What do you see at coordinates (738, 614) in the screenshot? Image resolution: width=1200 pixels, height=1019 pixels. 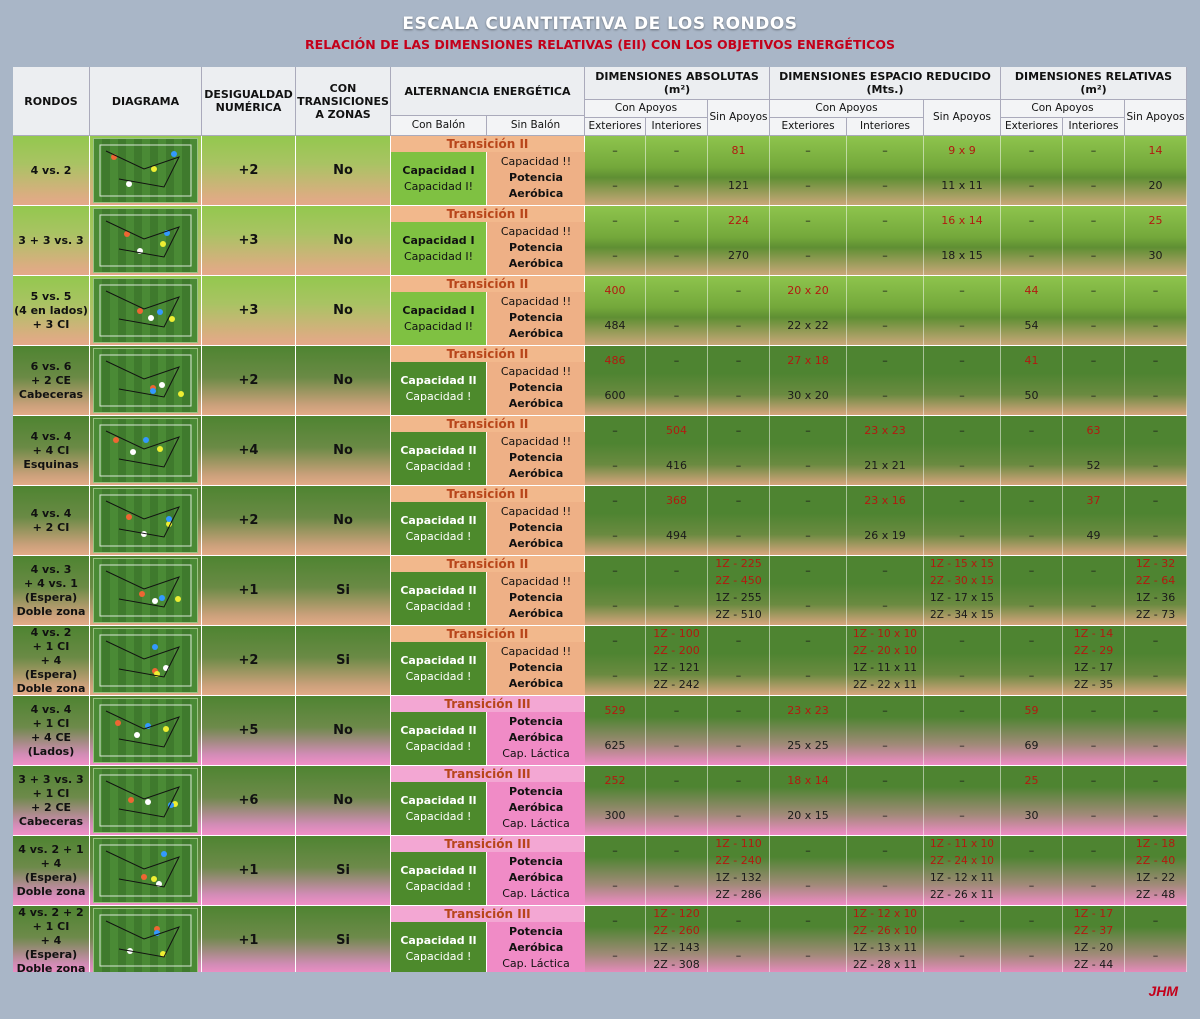 I see `dimension-zone-value: 2Z - 510` at bounding box center [738, 614].